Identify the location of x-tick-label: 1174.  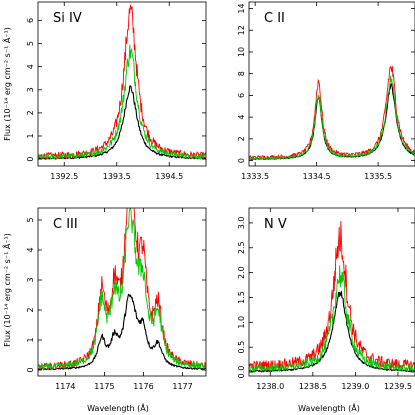
(65, 386).